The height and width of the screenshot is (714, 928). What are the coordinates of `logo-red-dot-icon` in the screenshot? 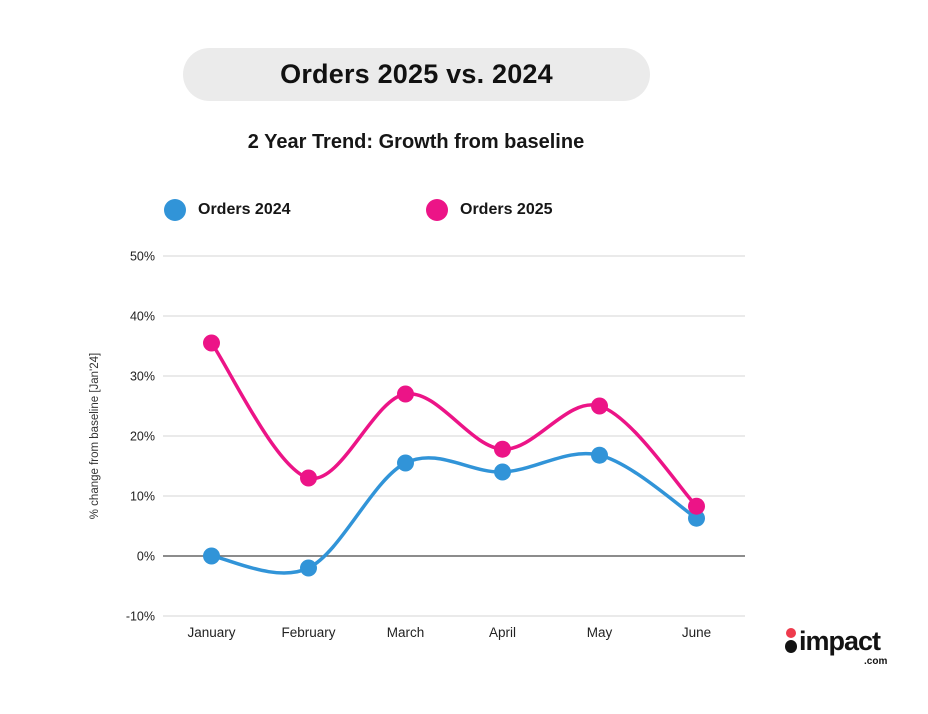 It's located at (791, 633).